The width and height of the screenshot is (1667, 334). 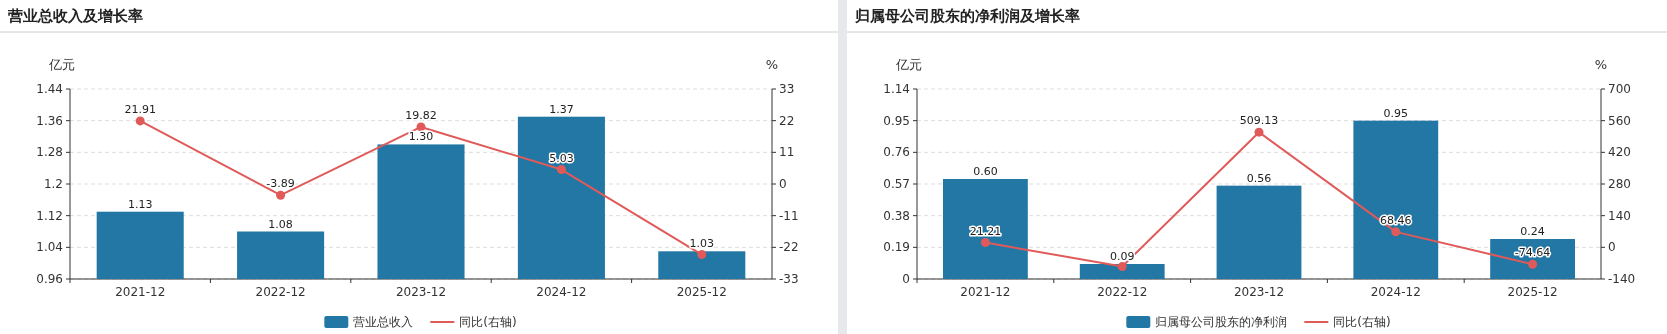 I want to click on y2-tick-label: 700, so click(x=1619, y=89).